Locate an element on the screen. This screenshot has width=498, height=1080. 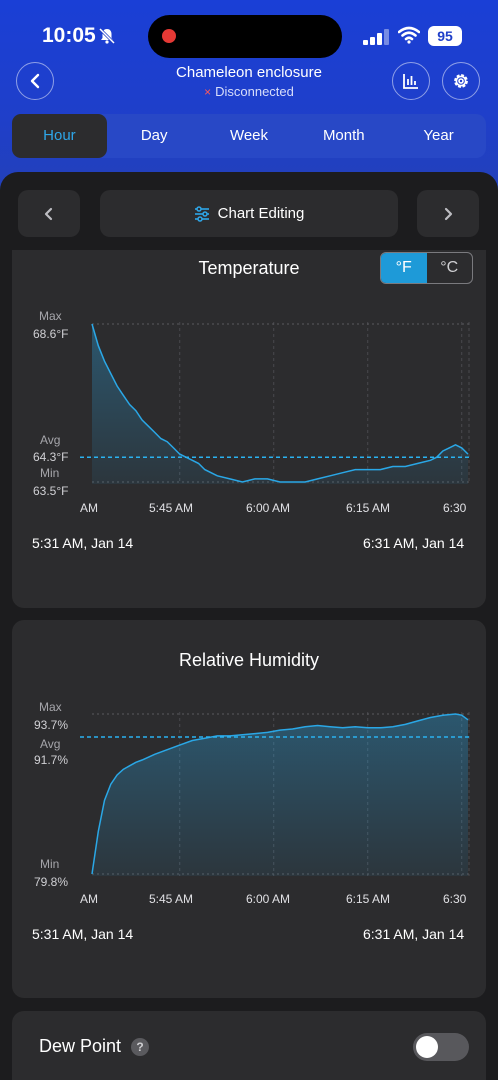
wifi-icon is located at coordinates (409, 35).